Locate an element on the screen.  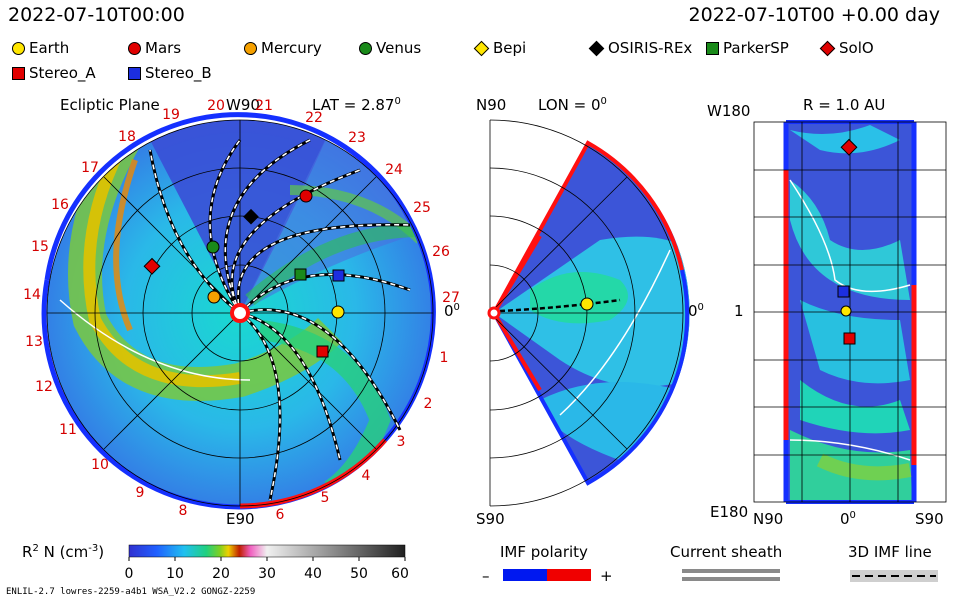
venus-marker-icon is located at coordinates (365, 48).